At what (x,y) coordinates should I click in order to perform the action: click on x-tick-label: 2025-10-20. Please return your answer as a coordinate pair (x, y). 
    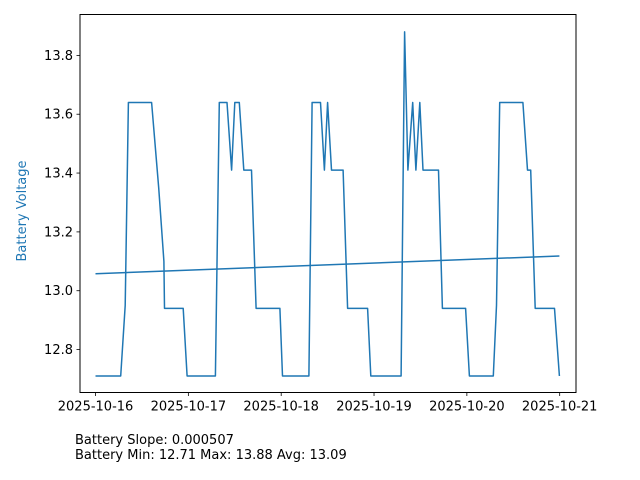
    Looking at the image, I should click on (467, 407).